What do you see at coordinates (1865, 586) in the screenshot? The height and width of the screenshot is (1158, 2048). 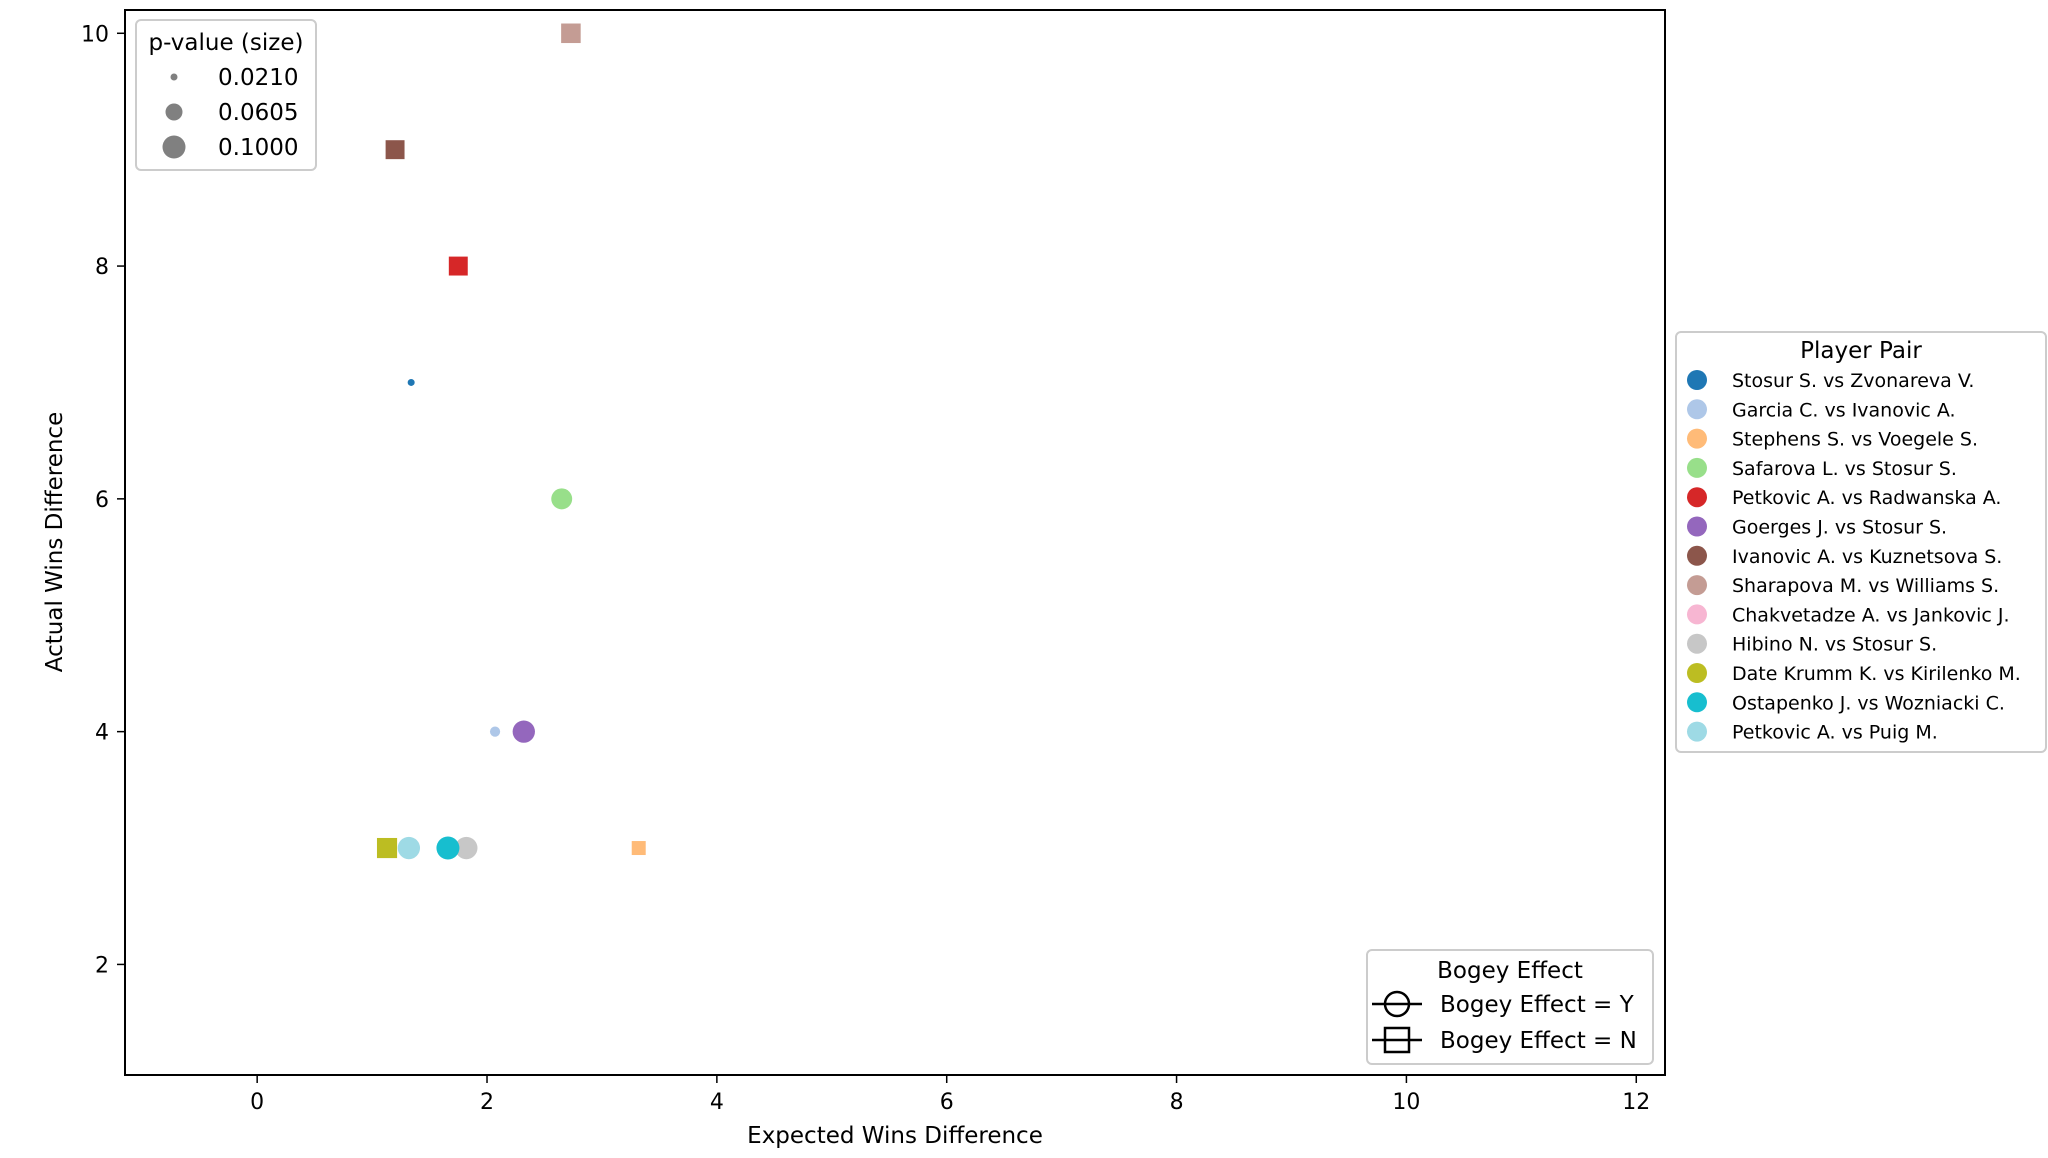 I see `color-legend-label: Sharapova M. vs Williams S.` at bounding box center [1865, 586].